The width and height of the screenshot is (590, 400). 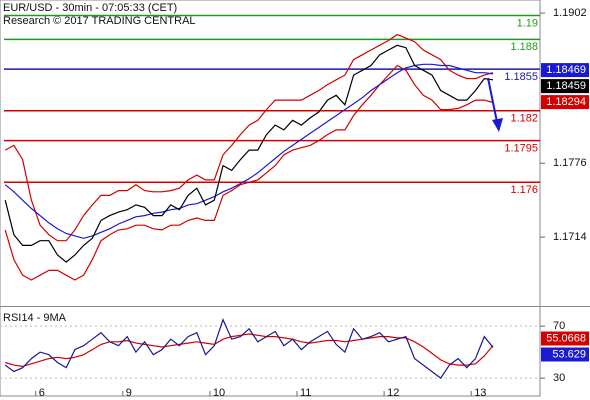 I want to click on x-tick-label: 11, so click(x=305, y=393).